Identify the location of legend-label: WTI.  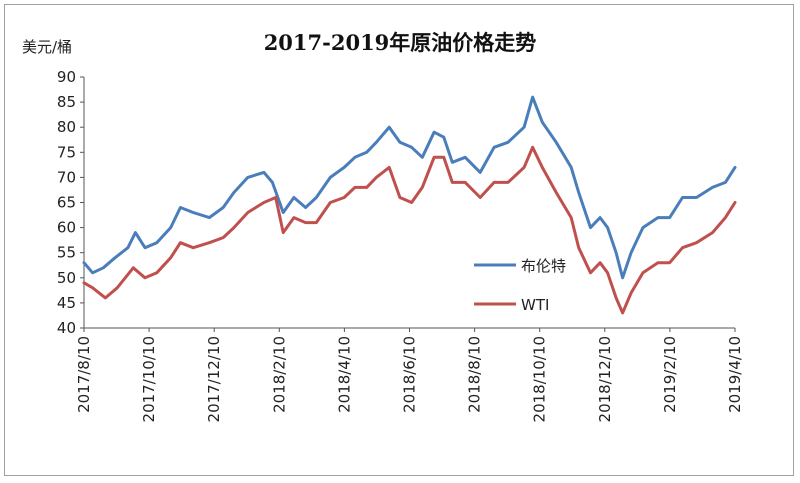
(535, 305).